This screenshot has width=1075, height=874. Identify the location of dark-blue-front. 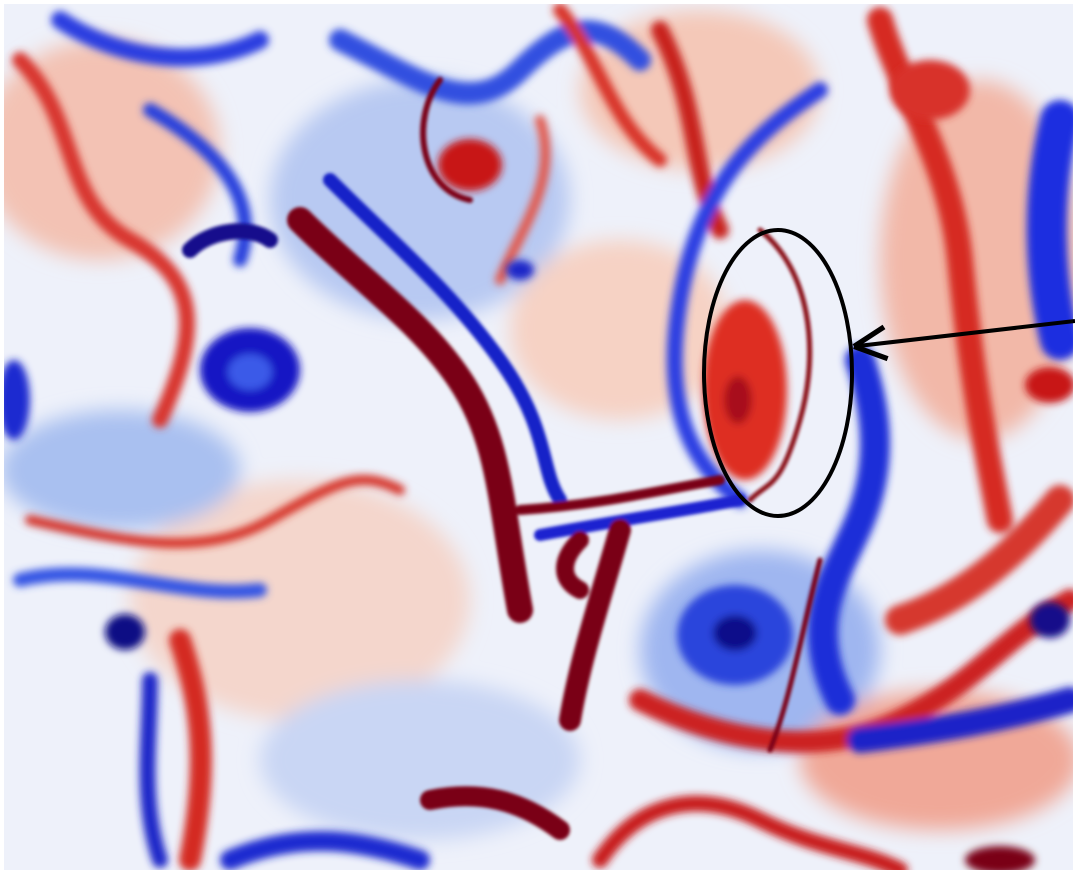
(230, 240).